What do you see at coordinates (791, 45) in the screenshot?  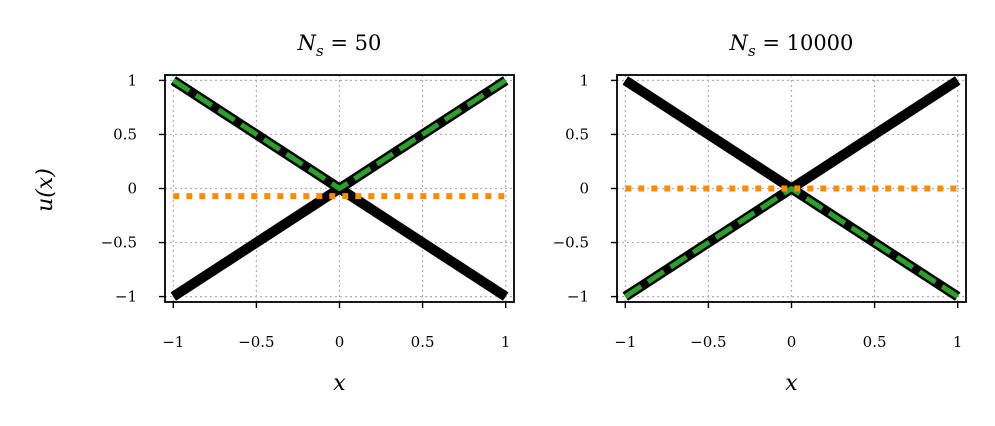 I see `subplot-title: Ns = 10000` at bounding box center [791, 45].